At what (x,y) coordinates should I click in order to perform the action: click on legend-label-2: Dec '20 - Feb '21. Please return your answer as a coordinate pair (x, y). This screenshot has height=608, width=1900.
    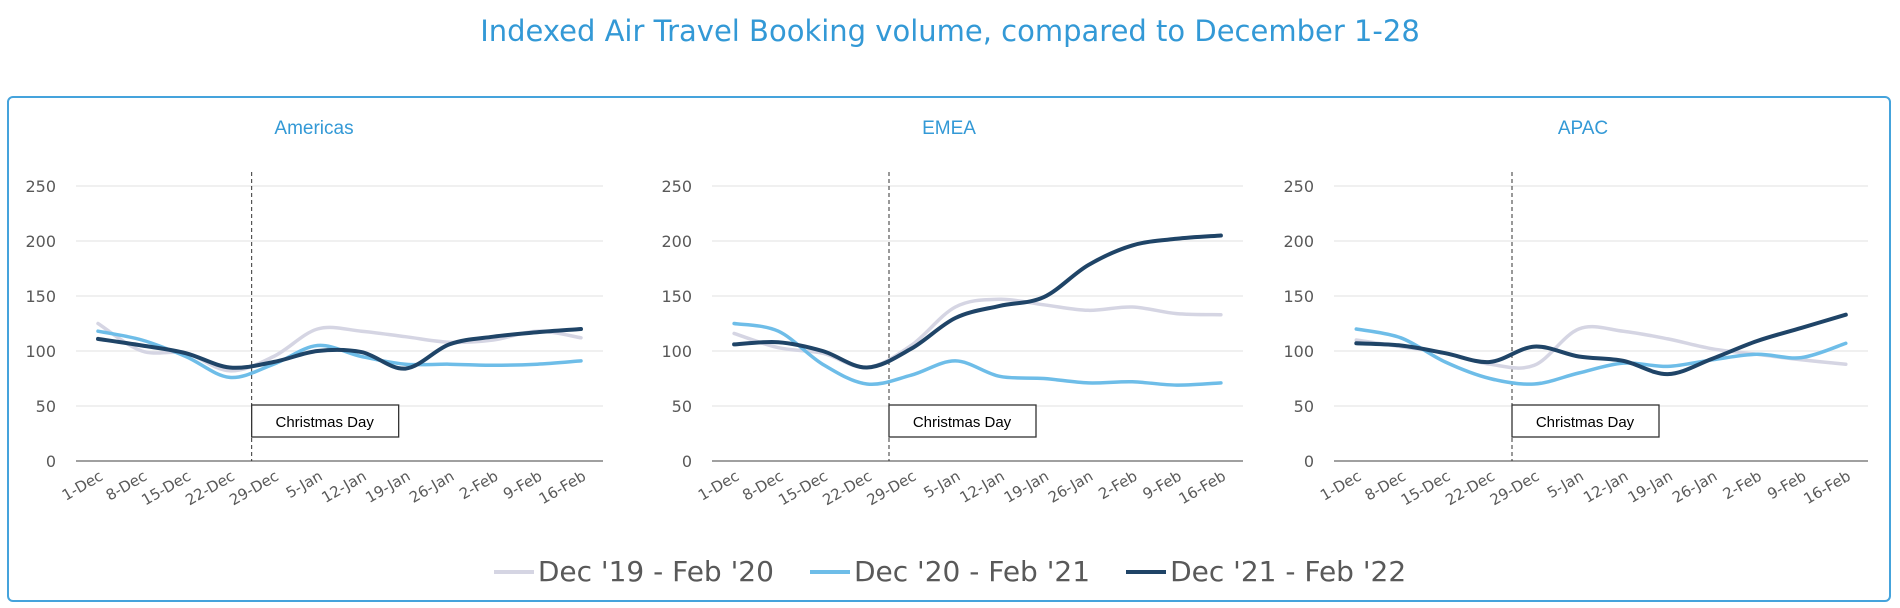
    Looking at the image, I should click on (972, 571).